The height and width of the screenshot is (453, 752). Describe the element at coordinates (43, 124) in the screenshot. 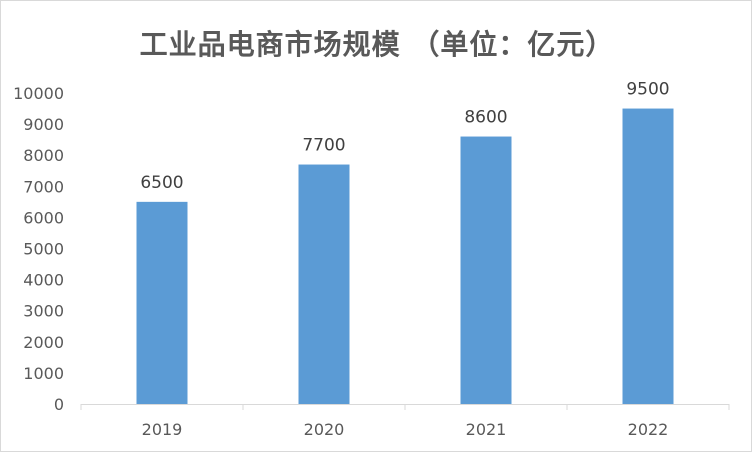

I see `y-tick-label: 9000` at that location.